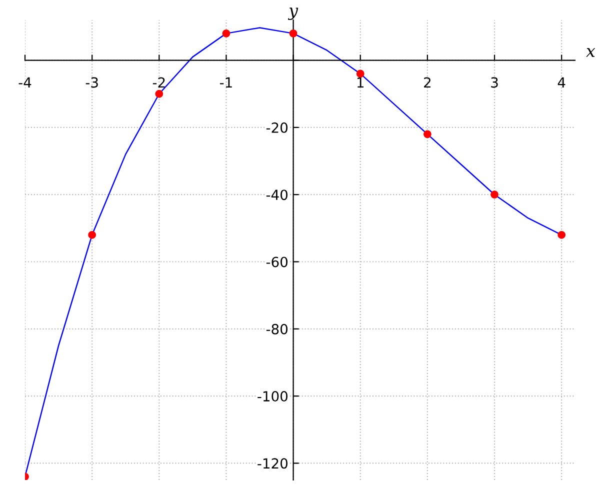 This screenshot has height=500, width=600. What do you see at coordinates (277, 127) in the screenshot?
I see `y-tick-label: -20` at bounding box center [277, 127].